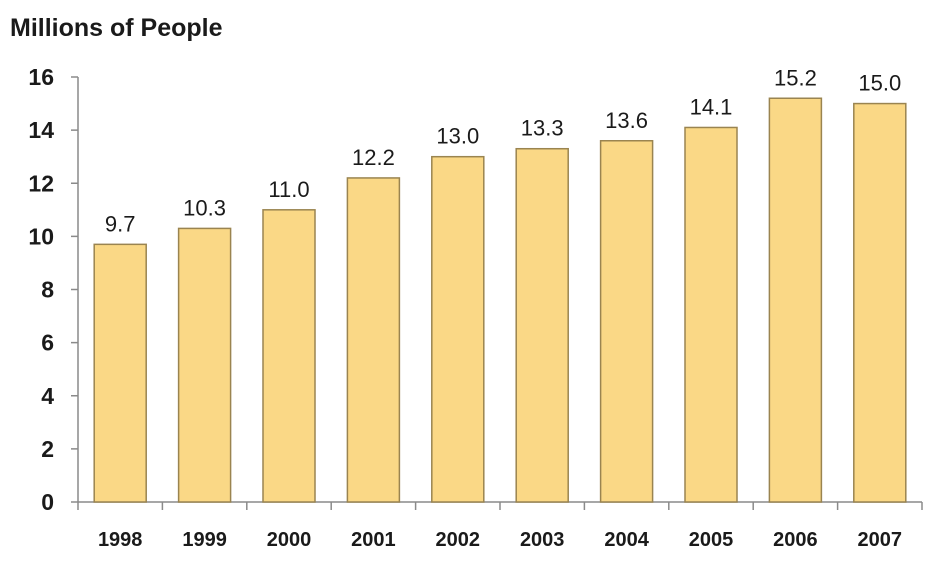  What do you see at coordinates (120, 540) in the screenshot?
I see `x-tick-label: 1998` at bounding box center [120, 540].